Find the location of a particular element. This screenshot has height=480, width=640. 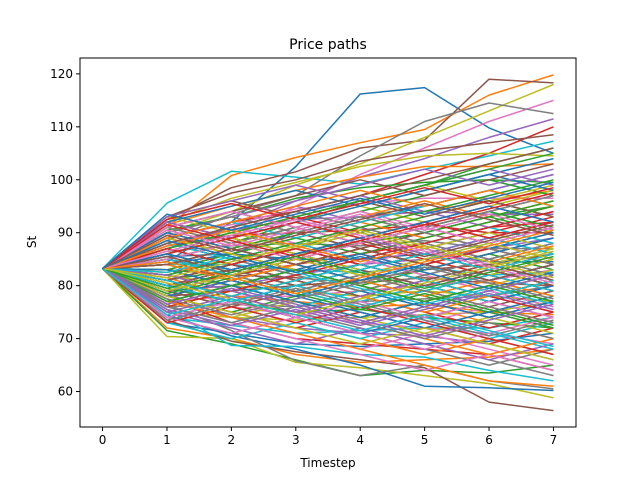

y-tick-label: 70 is located at coordinates (65, 339).